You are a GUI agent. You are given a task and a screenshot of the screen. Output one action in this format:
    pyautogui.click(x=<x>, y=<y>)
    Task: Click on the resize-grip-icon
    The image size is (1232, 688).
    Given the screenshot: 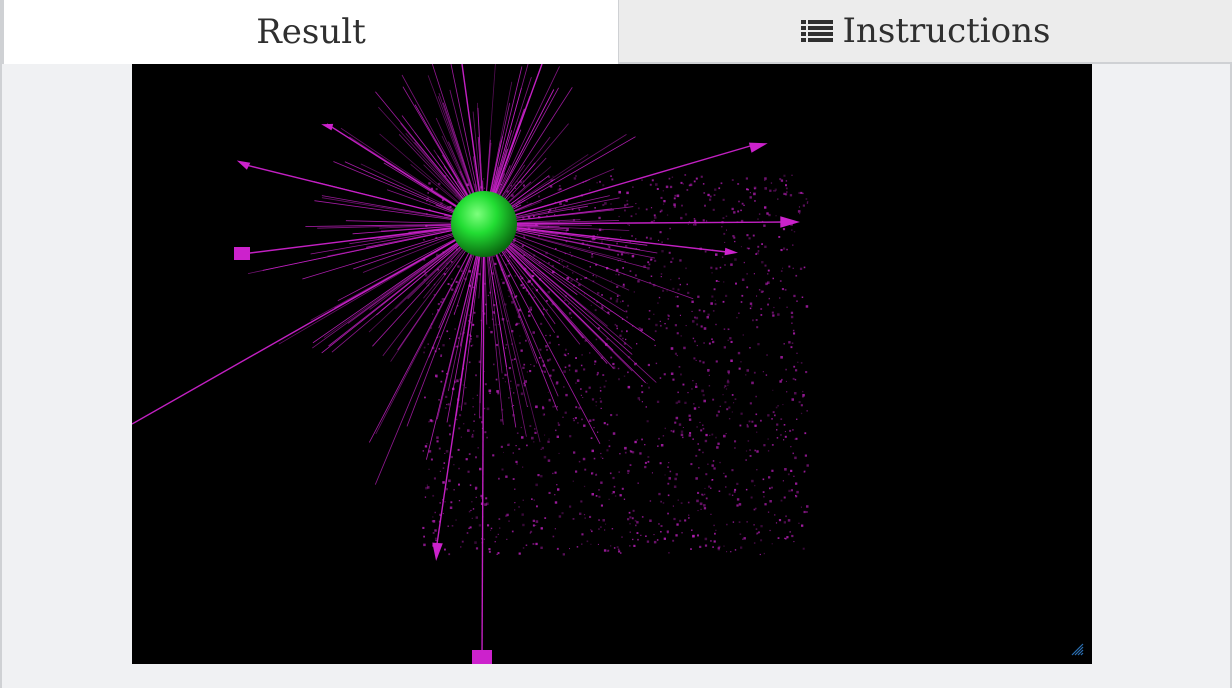 What is the action you would take?
    pyautogui.click(x=1076, y=648)
    